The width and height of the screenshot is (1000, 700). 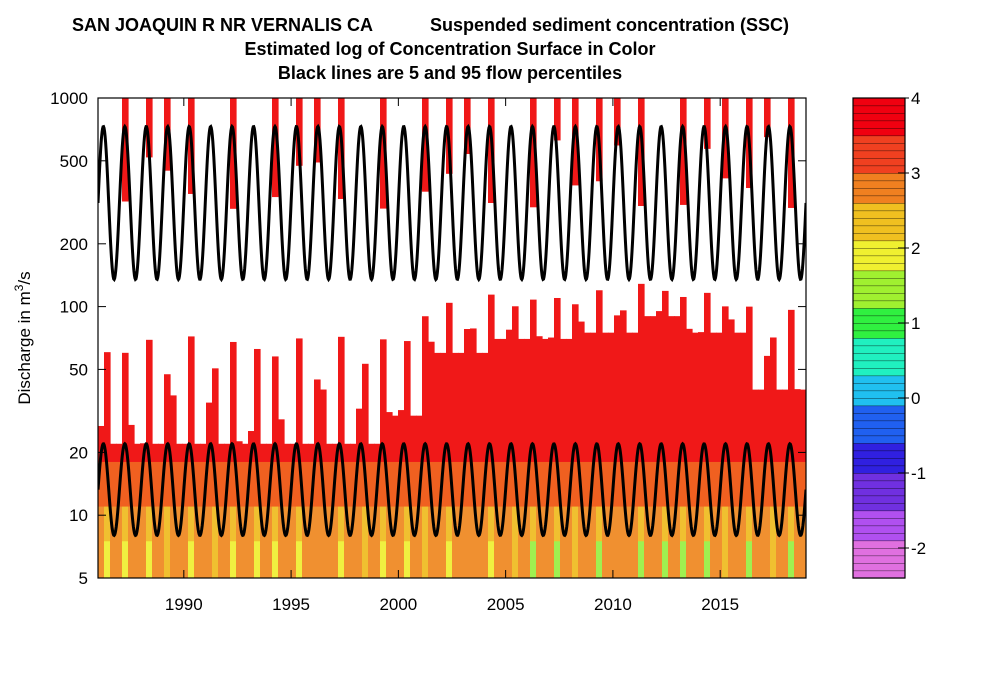 What do you see at coordinates (918, 473) in the screenshot?
I see `colorbar-tick-label: -1` at bounding box center [918, 473].